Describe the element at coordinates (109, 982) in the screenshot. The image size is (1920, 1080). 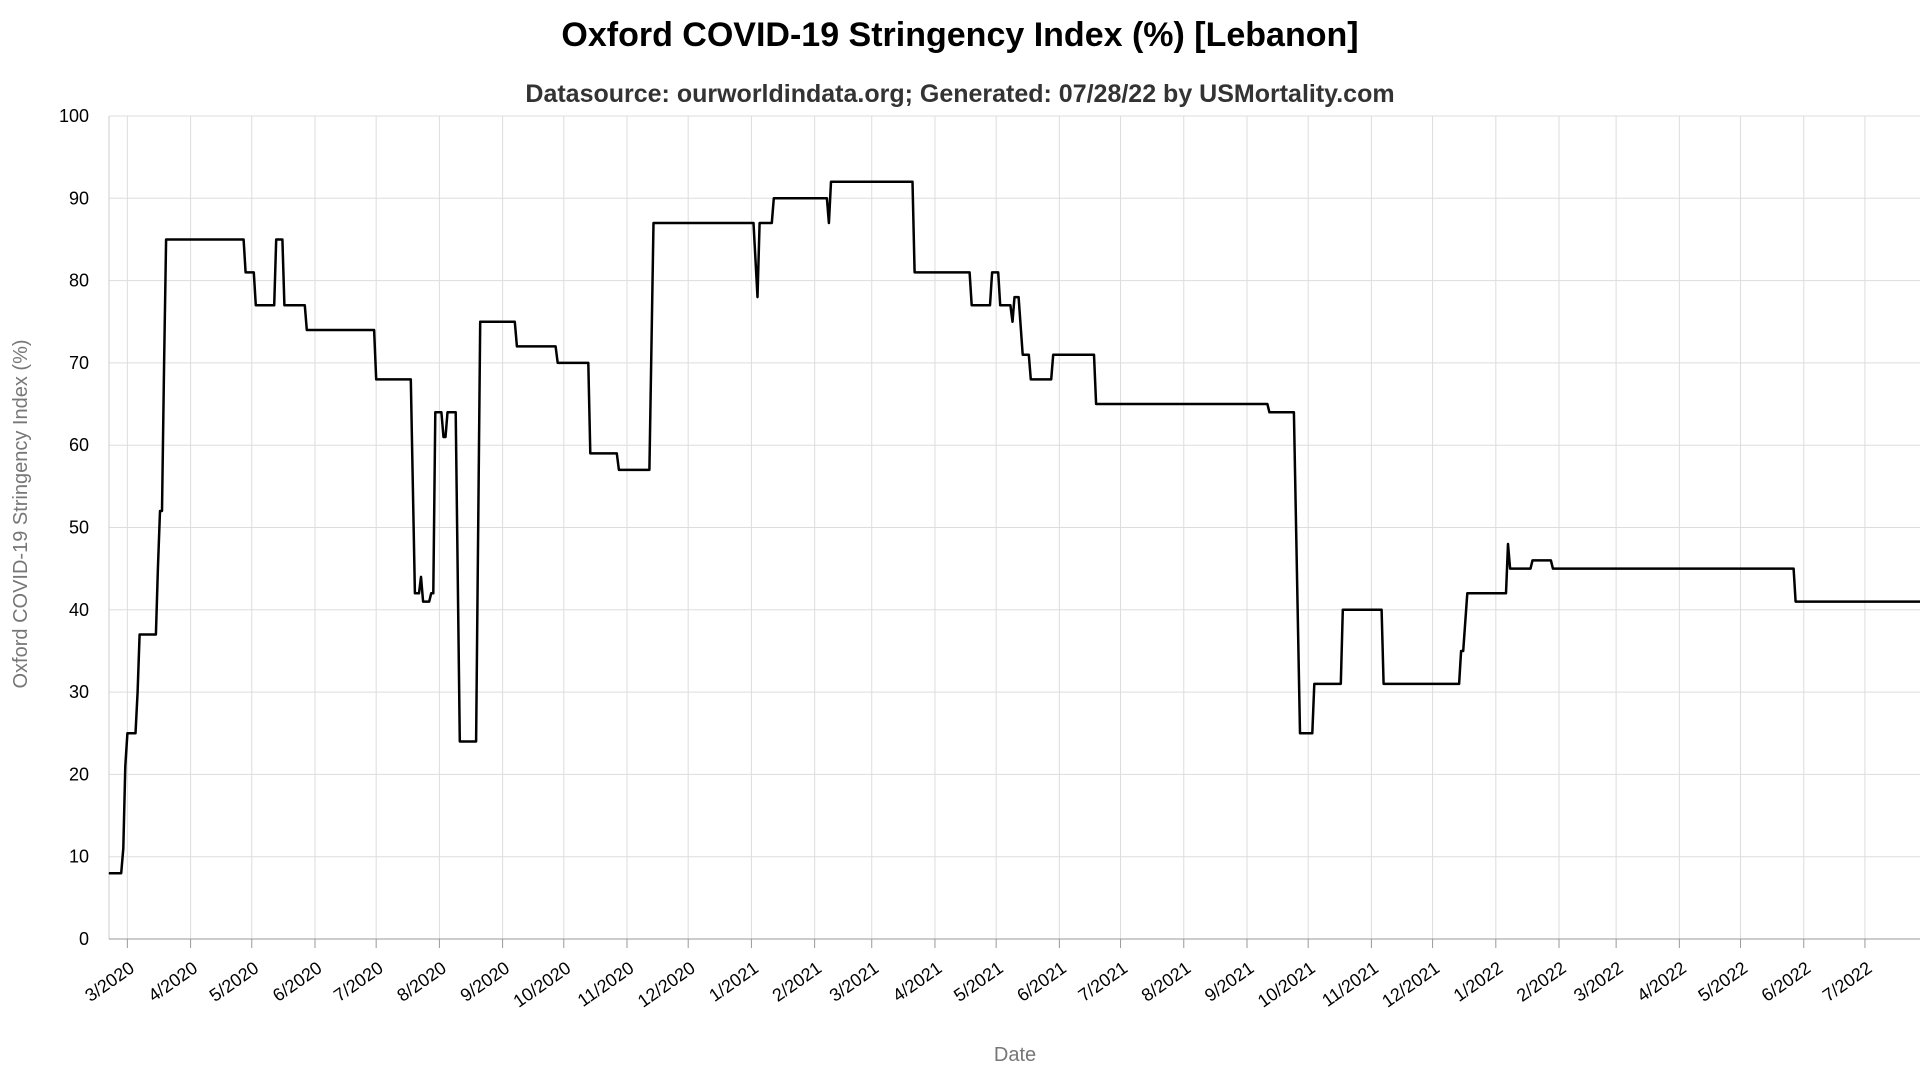
I see `x-tick-label: 3/2020` at that location.